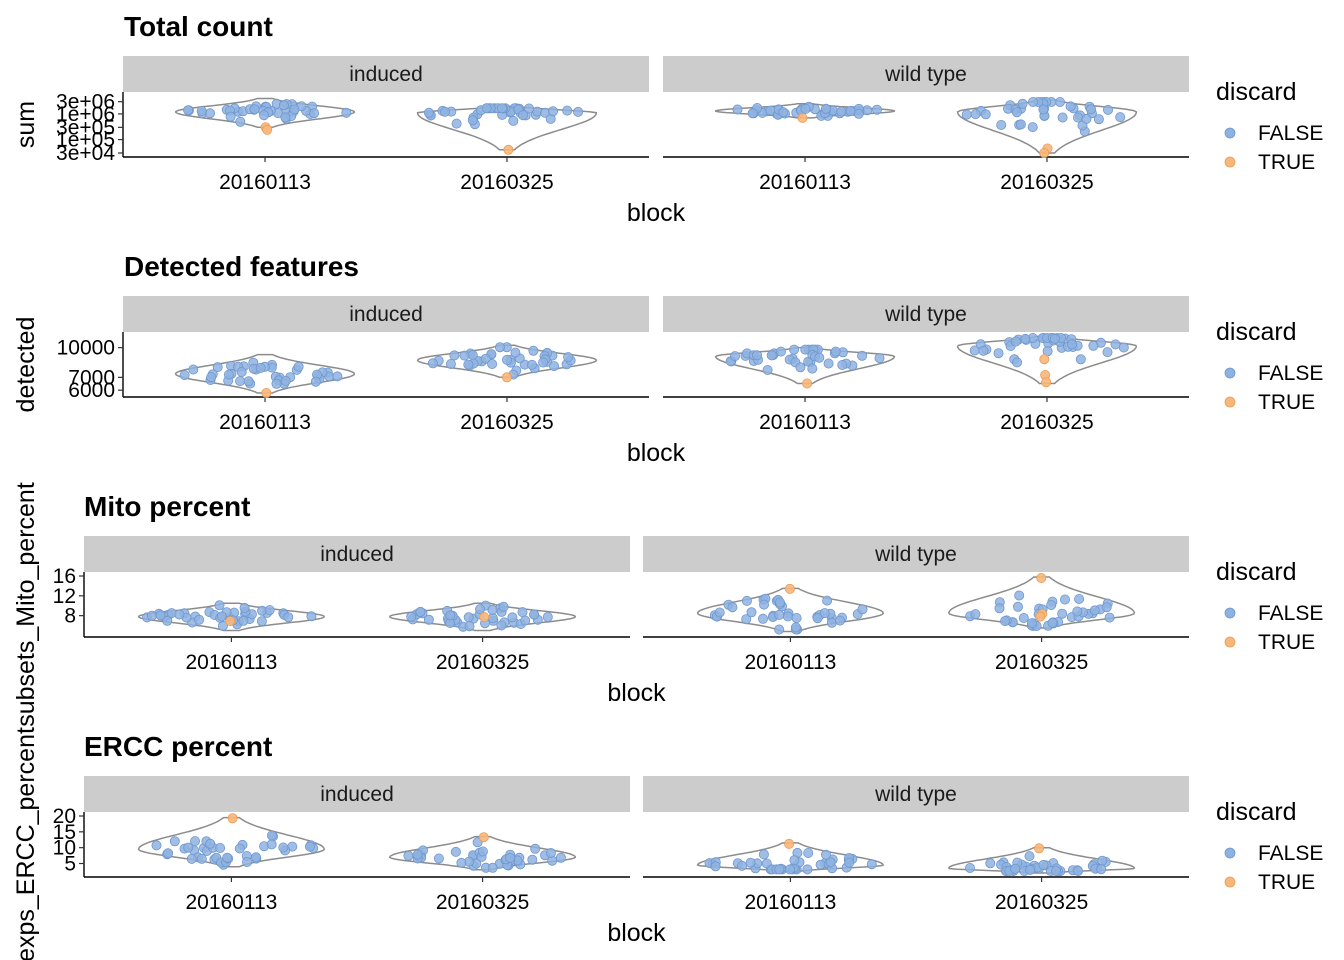 The width and height of the screenshot is (1344, 960). I want to click on y-tick-label: 8, so click(70, 616).